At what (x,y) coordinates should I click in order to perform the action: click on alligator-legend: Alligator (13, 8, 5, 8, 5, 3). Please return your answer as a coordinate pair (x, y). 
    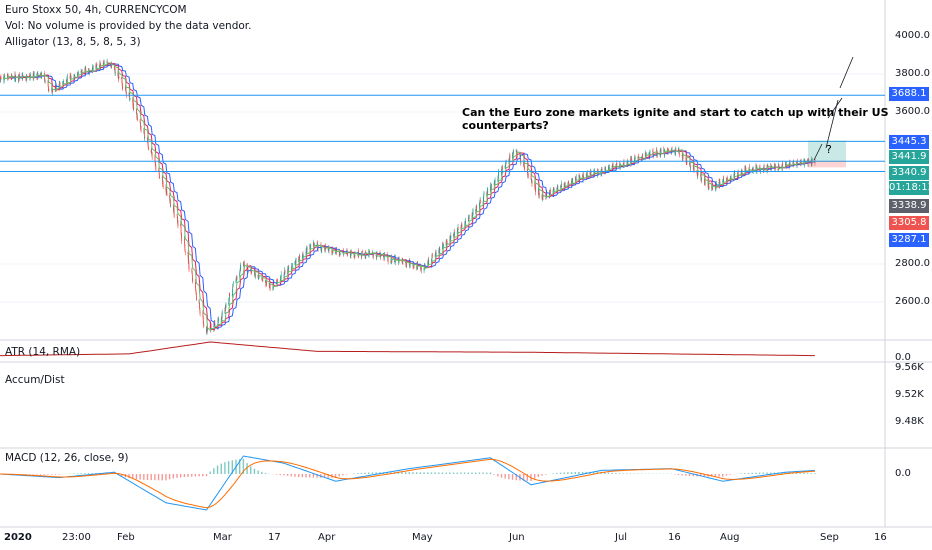
    Looking at the image, I should click on (73, 42).